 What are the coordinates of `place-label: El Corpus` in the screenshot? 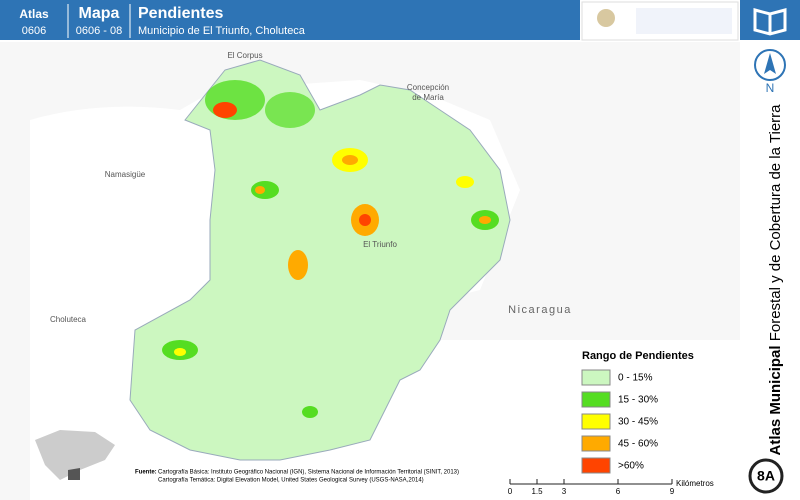 It's located at (244, 55).